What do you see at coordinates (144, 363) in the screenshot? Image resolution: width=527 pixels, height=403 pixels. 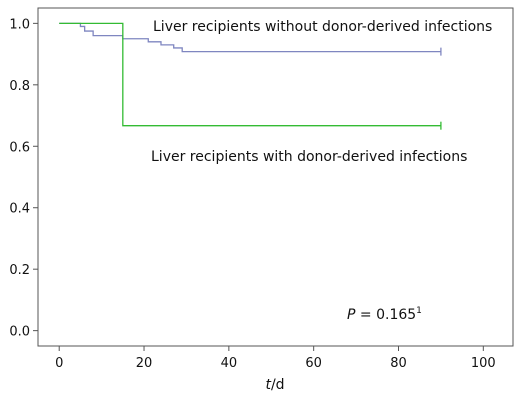 I see `x-tick-label: 20` at bounding box center [144, 363].